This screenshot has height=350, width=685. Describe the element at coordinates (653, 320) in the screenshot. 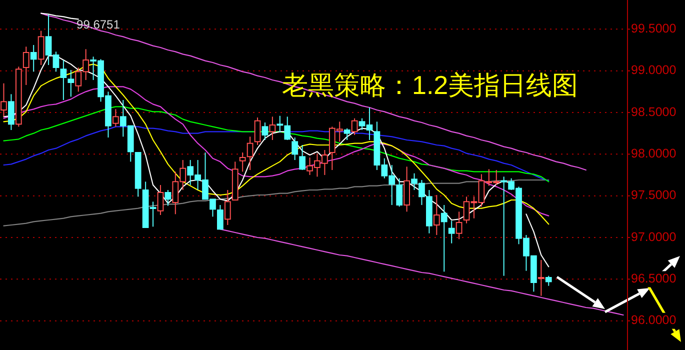

I see `y-tick-label: 96.0000` at that location.